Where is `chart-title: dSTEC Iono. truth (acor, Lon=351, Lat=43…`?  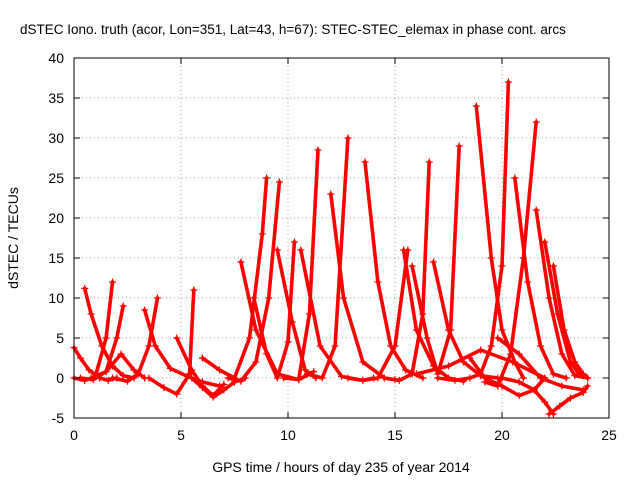 chart-title: dSTEC Iono. truth (acor, Lon=351, Lat=43… is located at coordinates (293, 29).